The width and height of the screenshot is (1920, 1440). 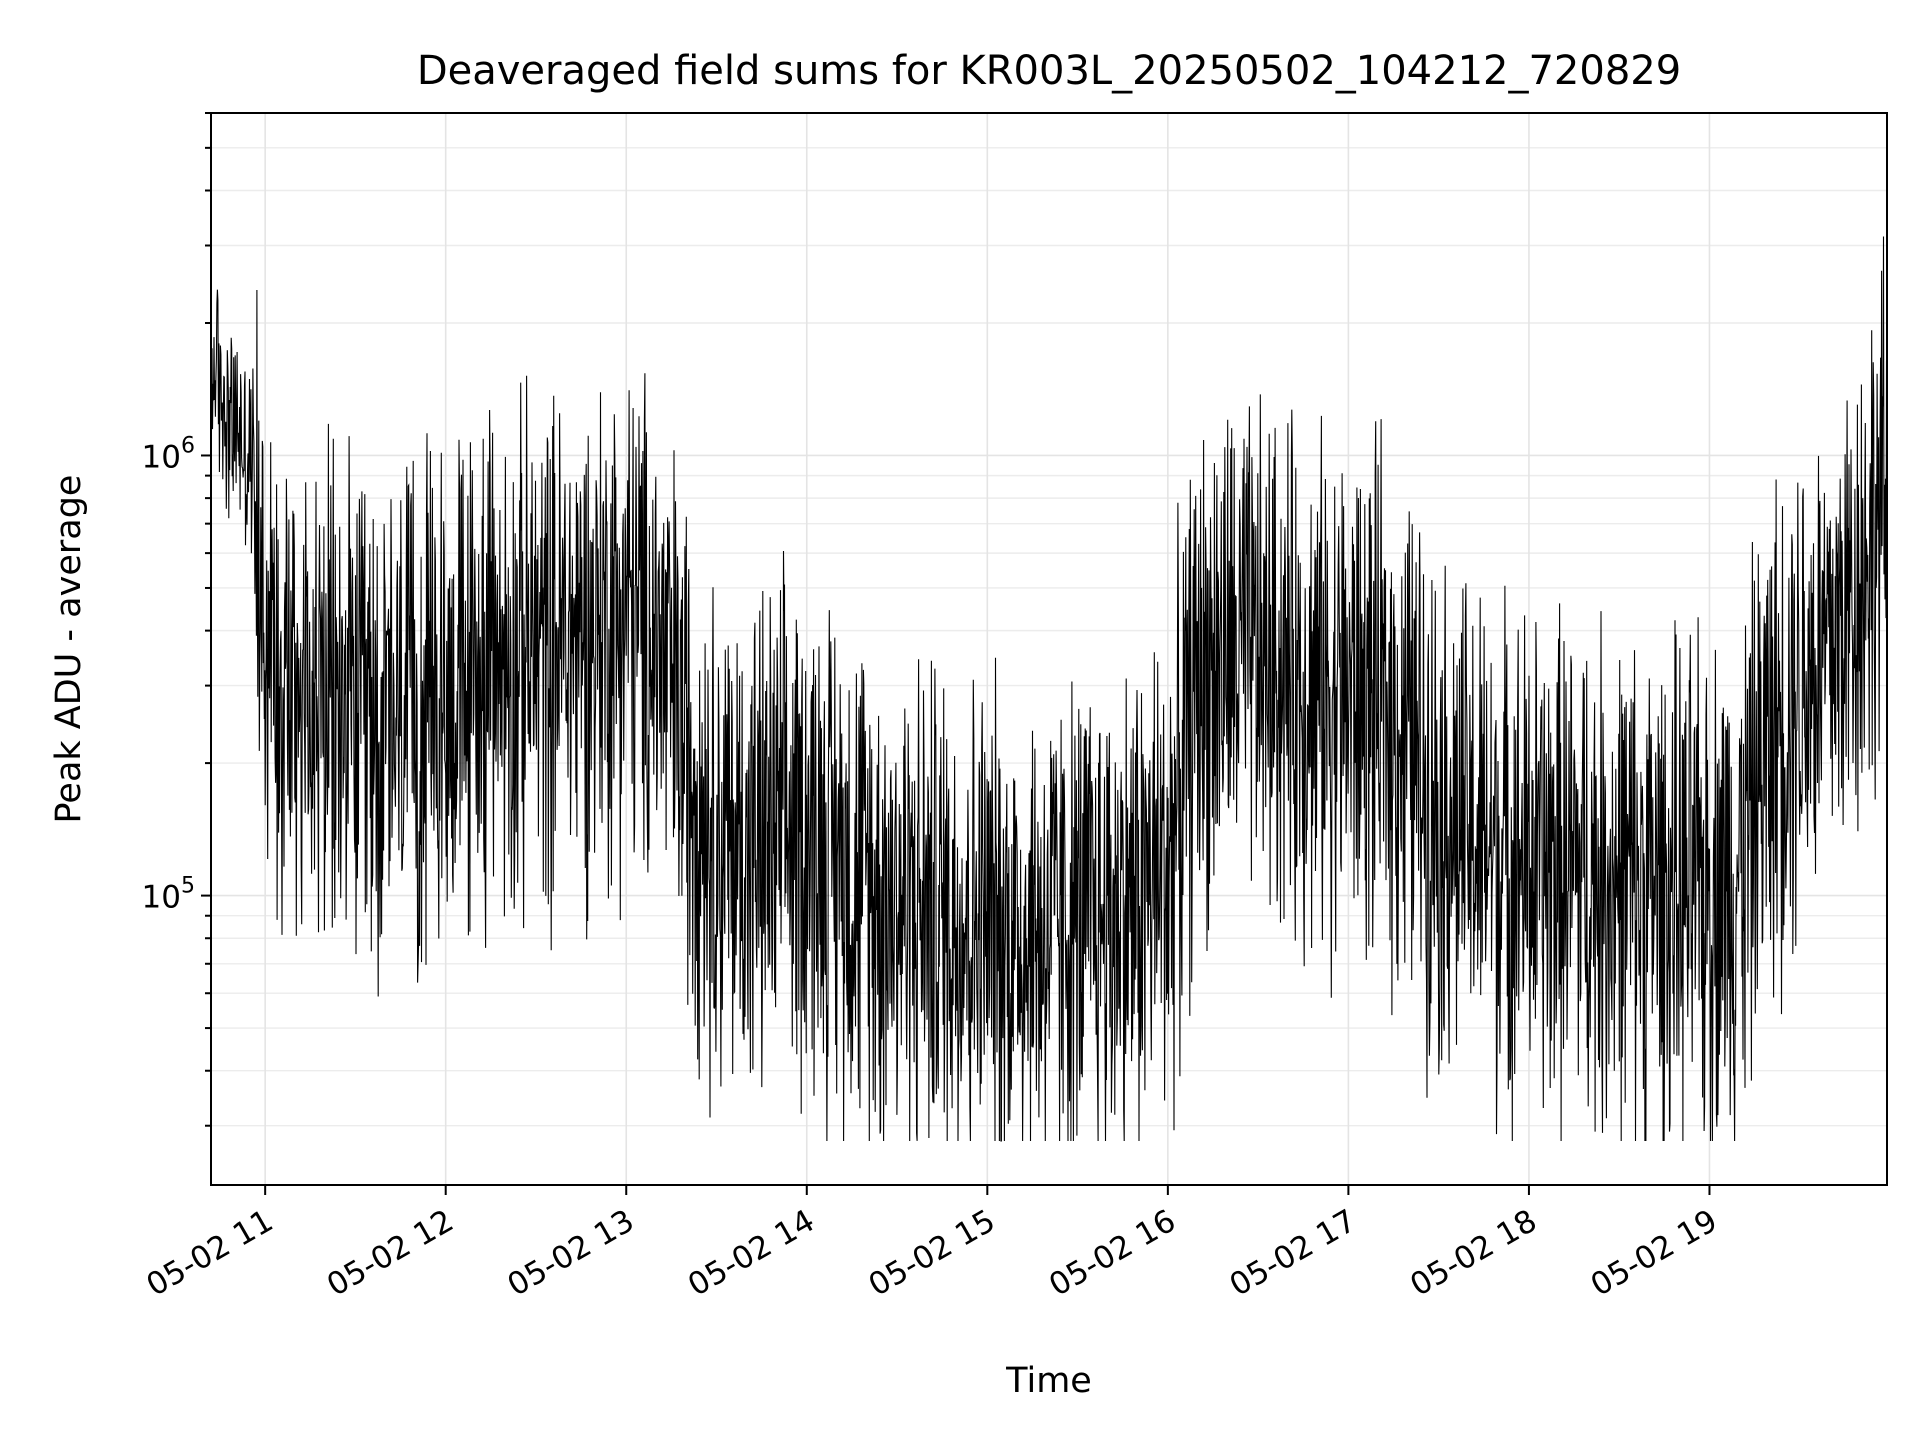 I want to click on y-axis: 10⁵ 10⁶, so click(x=176, y=619).